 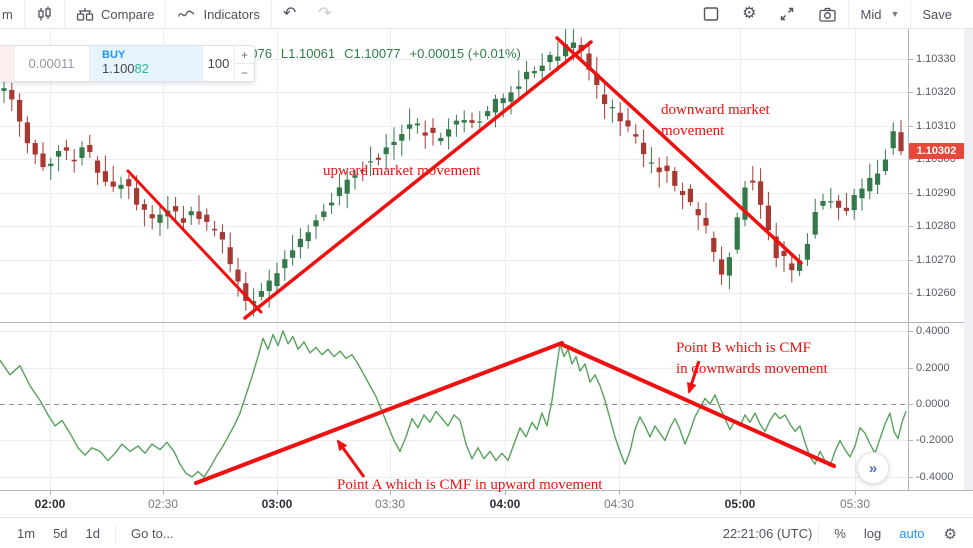 I want to click on ohlc-legend: 0076 L1.10061 C1.10077 +0.00015 (+0.01%), so click(x=382, y=53).